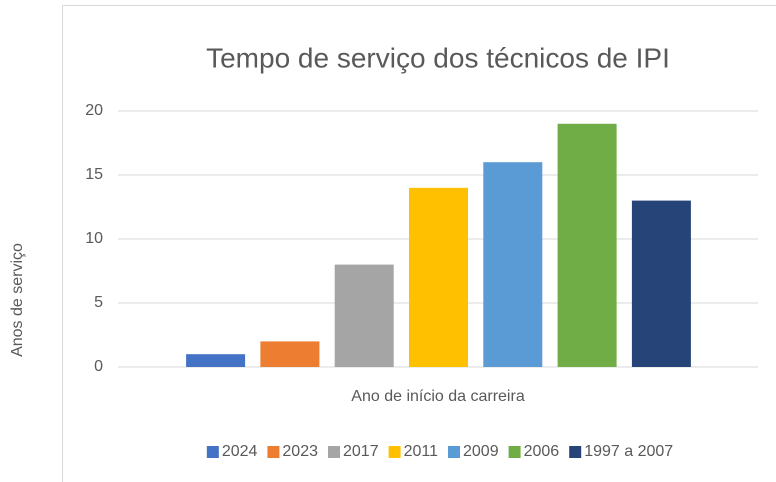  Describe the element at coordinates (438, 396) in the screenshot. I see `x-axis-label: Ano de início da carreira` at that location.